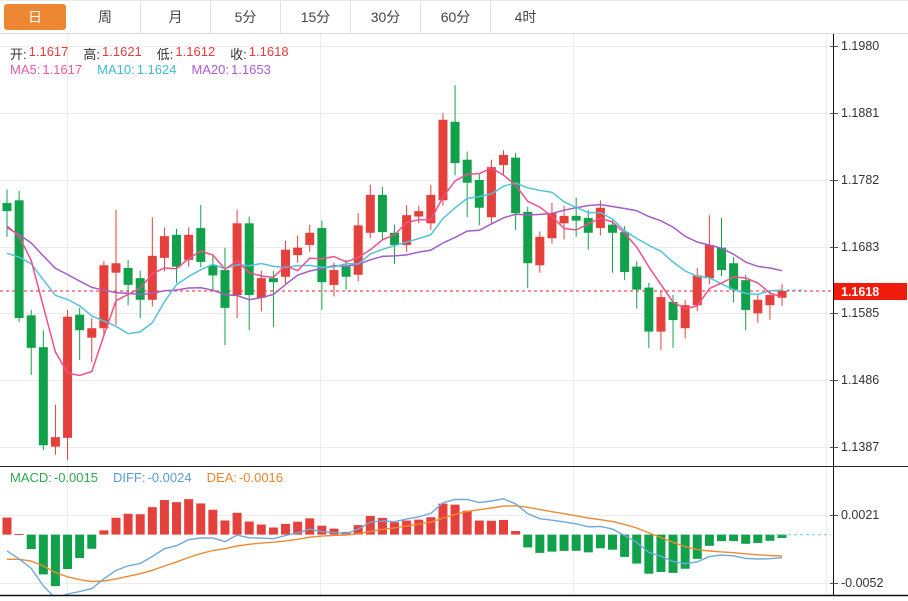  Describe the element at coordinates (31, 477) in the screenshot. I see `macd-label: MACD:` at that location.